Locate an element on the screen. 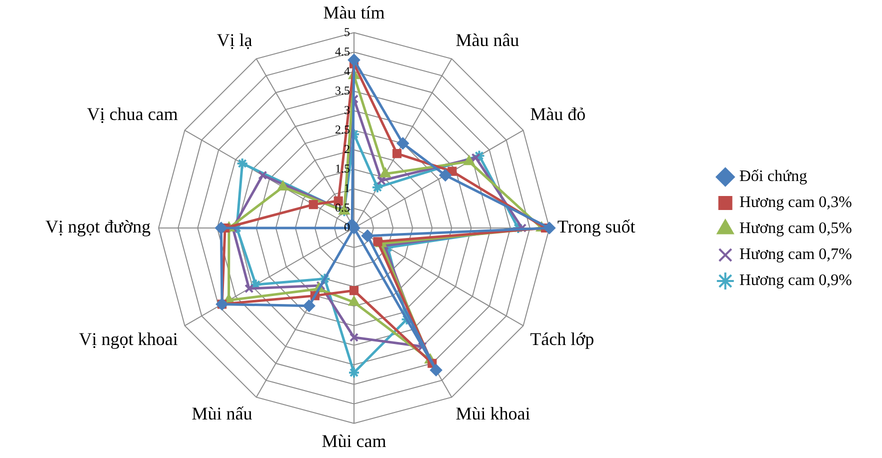  legend-label: Hương cam 0,9% is located at coordinates (795, 281).